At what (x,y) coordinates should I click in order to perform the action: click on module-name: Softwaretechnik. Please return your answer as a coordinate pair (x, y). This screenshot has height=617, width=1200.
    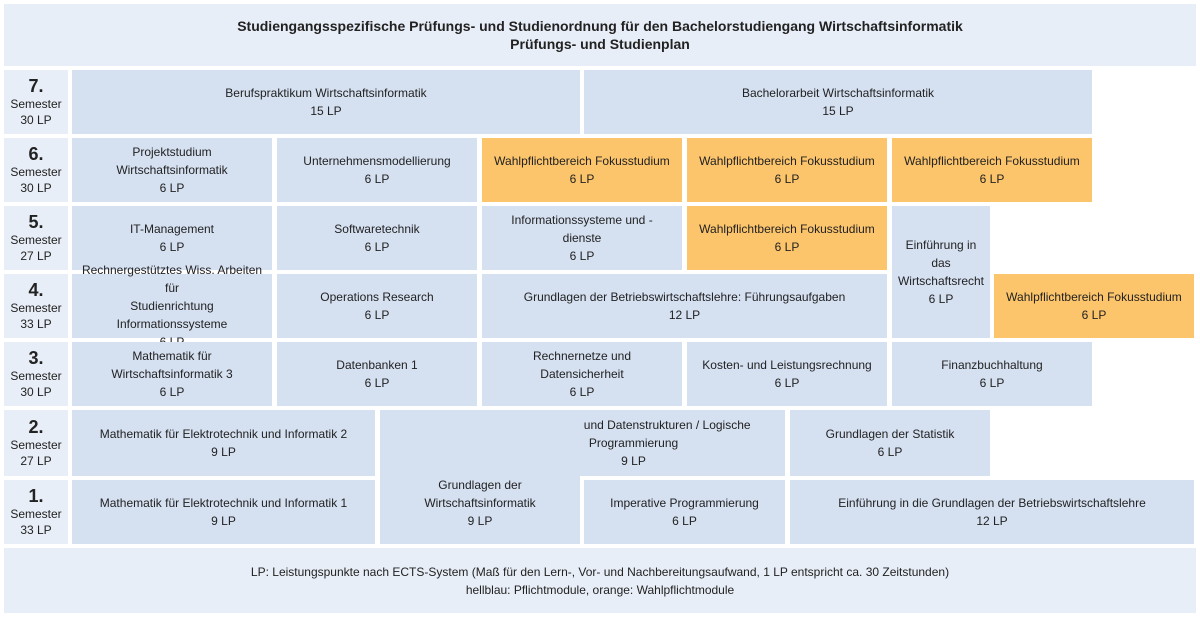
    Looking at the image, I should click on (377, 229).